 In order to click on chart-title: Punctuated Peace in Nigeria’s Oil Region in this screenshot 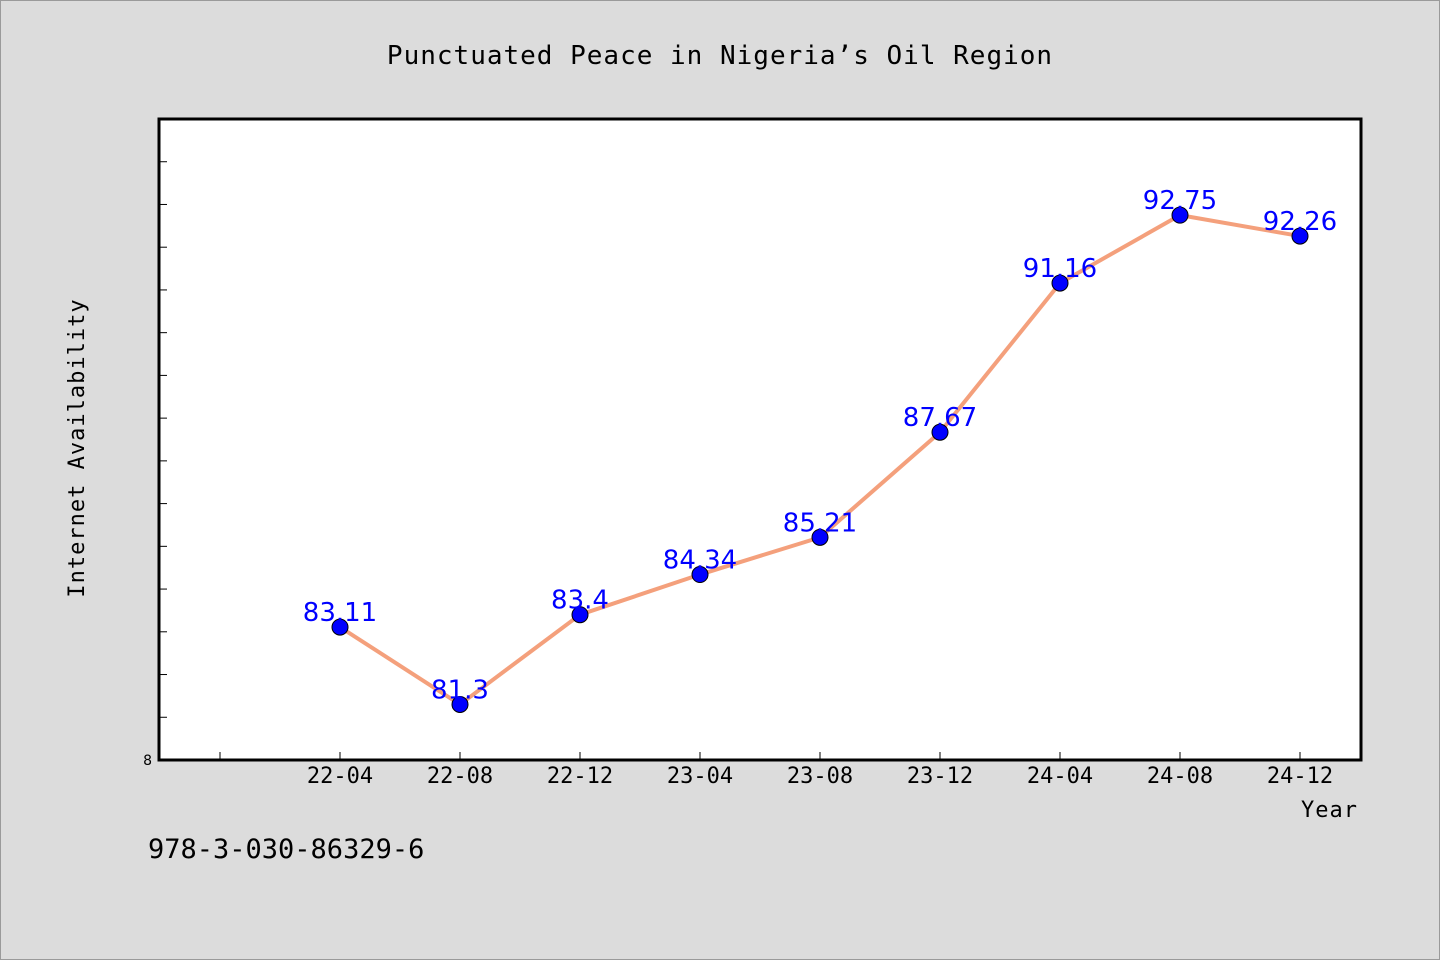, I will do `click(720, 56)`.